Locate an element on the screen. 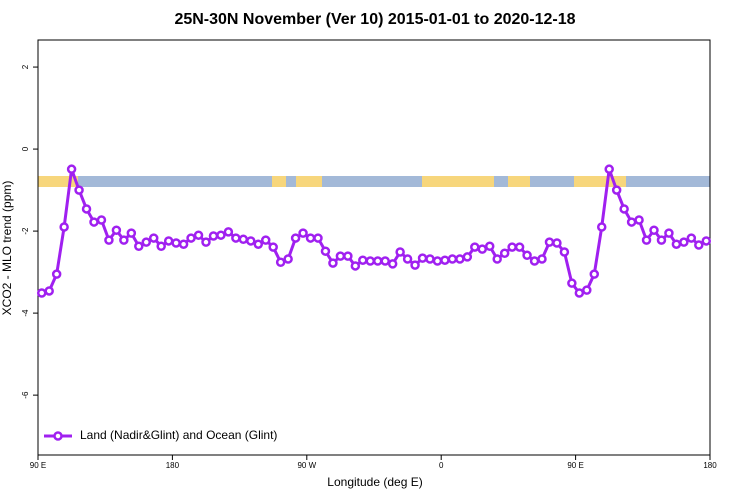 This screenshot has width=750, height=500. y-axis-label: XCO2 - MLO trend (ppm) is located at coordinates (7, 248).